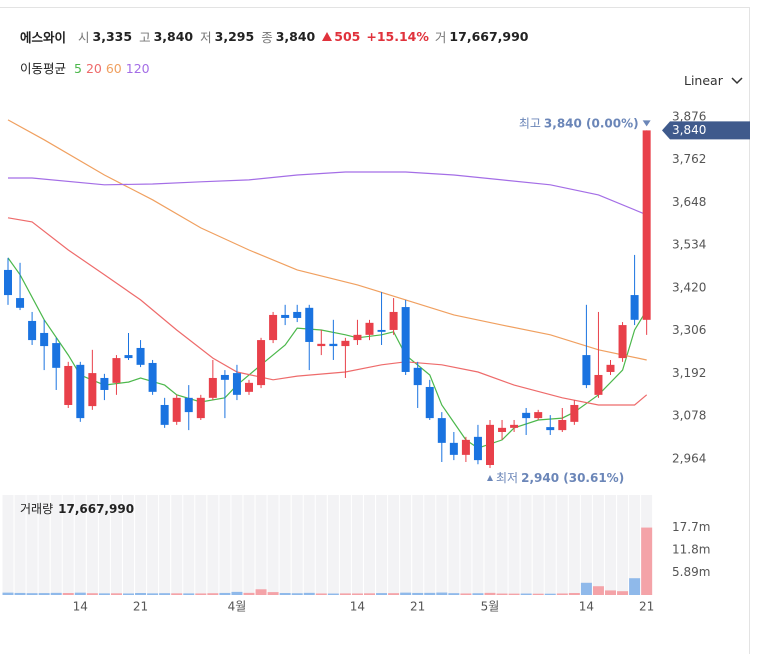  What do you see at coordinates (560, 477) in the screenshot?
I see `low-annotation: 최저 2,940 (30.61%)` at bounding box center [560, 477].